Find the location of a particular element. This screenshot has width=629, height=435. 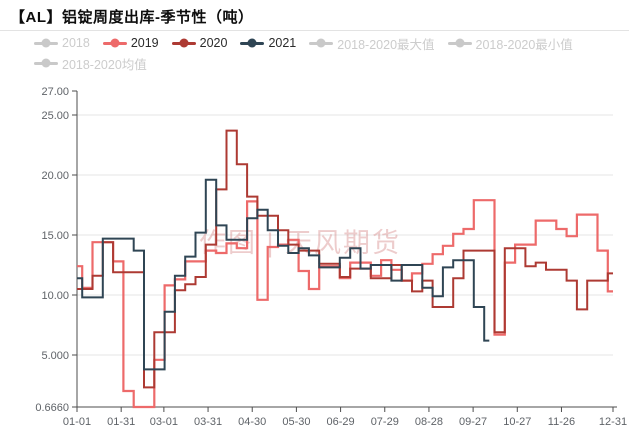

y-tick-label: 10.00 is located at coordinates (55, 296).